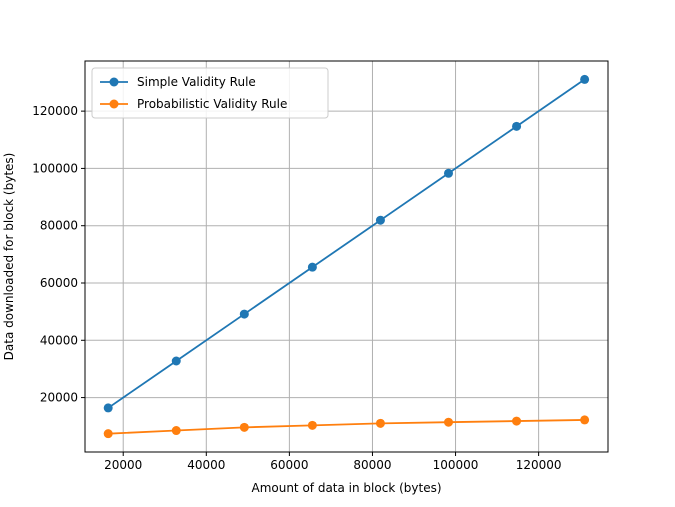 The image size is (675, 507). What do you see at coordinates (289, 465) in the screenshot?
I see `x-tick-label: 60000` at bounding box center [289, 465].